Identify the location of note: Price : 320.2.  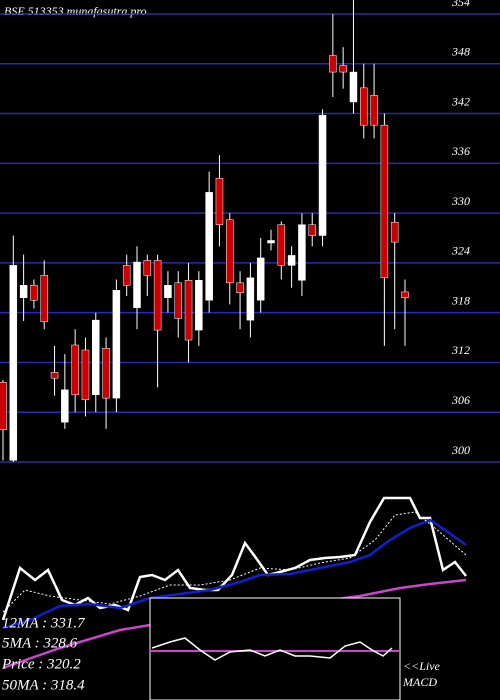
(41, 664).